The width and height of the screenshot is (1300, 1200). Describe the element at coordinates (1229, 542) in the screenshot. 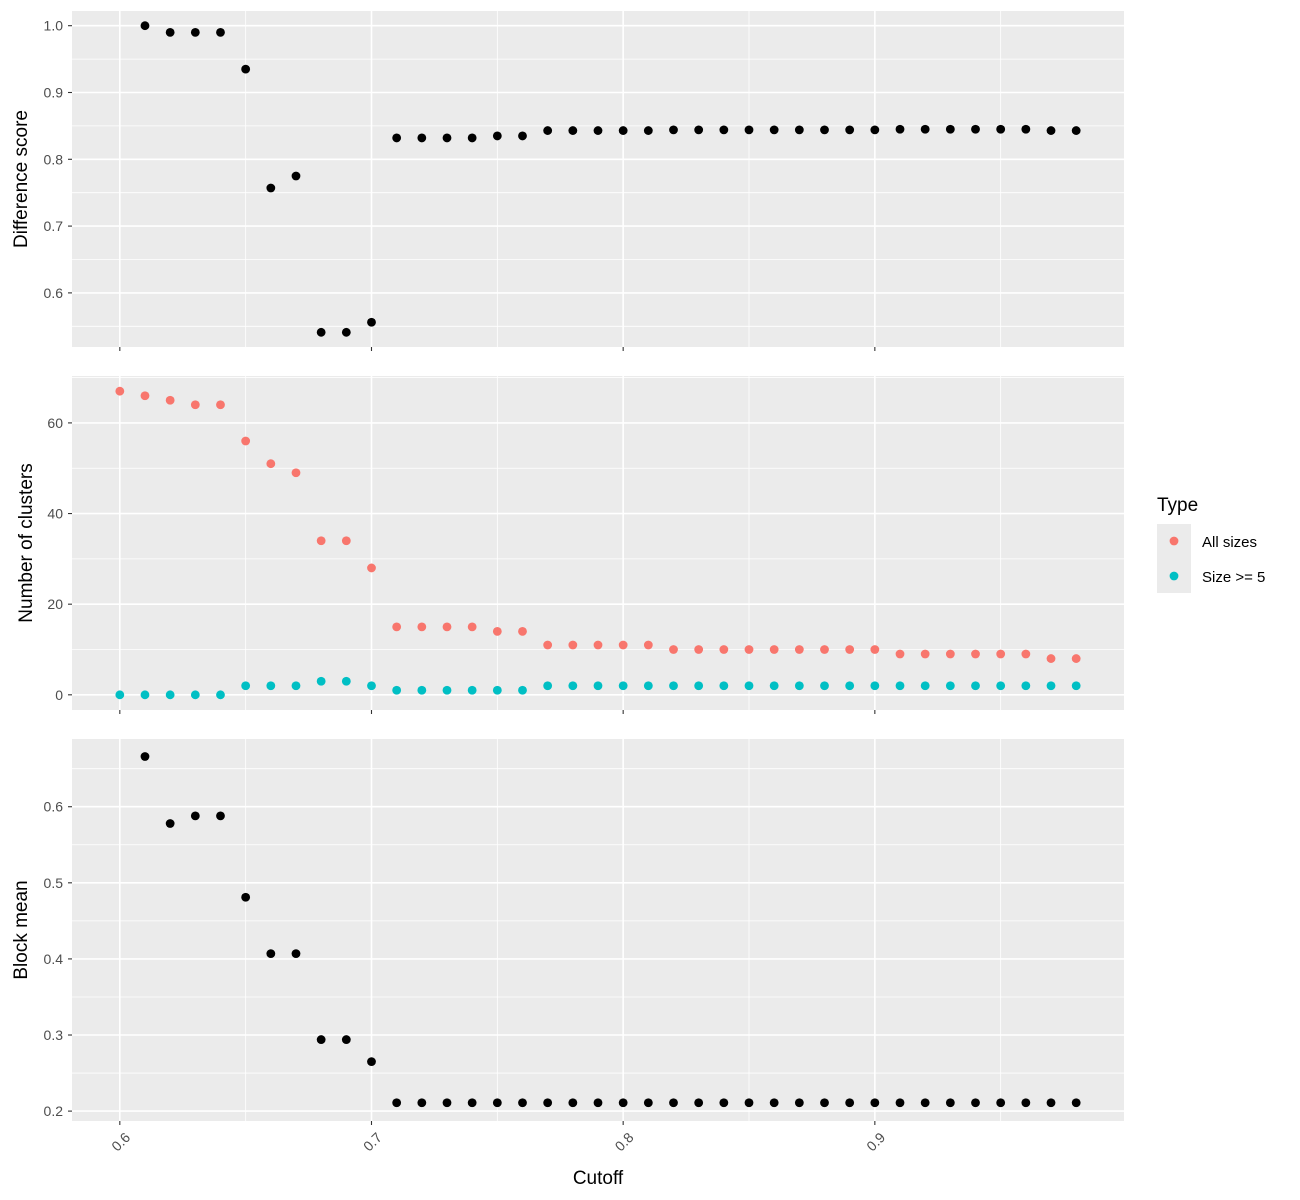

I see `legend-label-all-sizes: All sizes` at that location.